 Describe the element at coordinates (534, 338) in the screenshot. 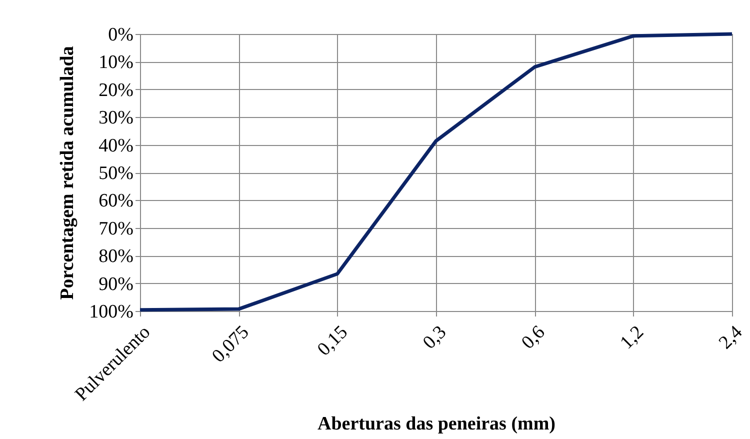

I see `x-tick-label: 0,6` at that location.